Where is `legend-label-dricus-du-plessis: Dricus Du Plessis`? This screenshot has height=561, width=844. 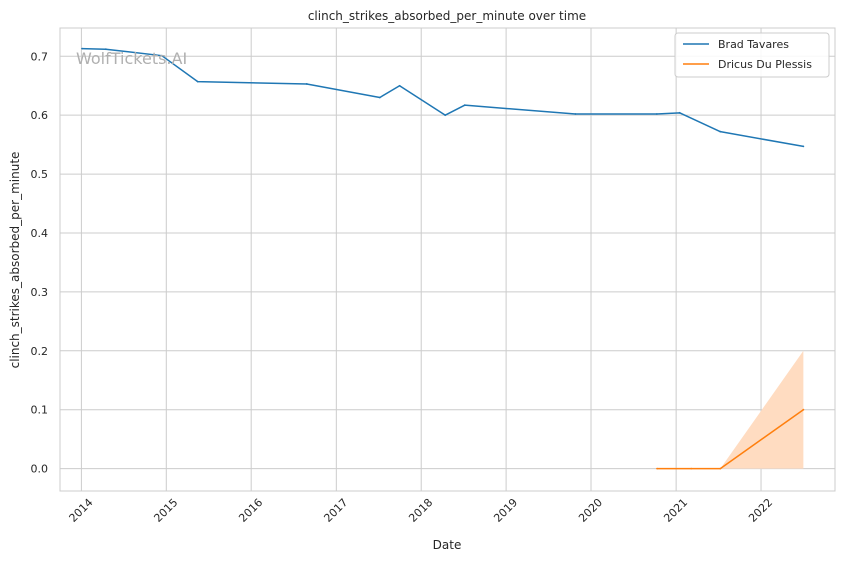
legend-label-dricus-du-plessis: Dricus Du Plessis is located at coordinates (765, 64).